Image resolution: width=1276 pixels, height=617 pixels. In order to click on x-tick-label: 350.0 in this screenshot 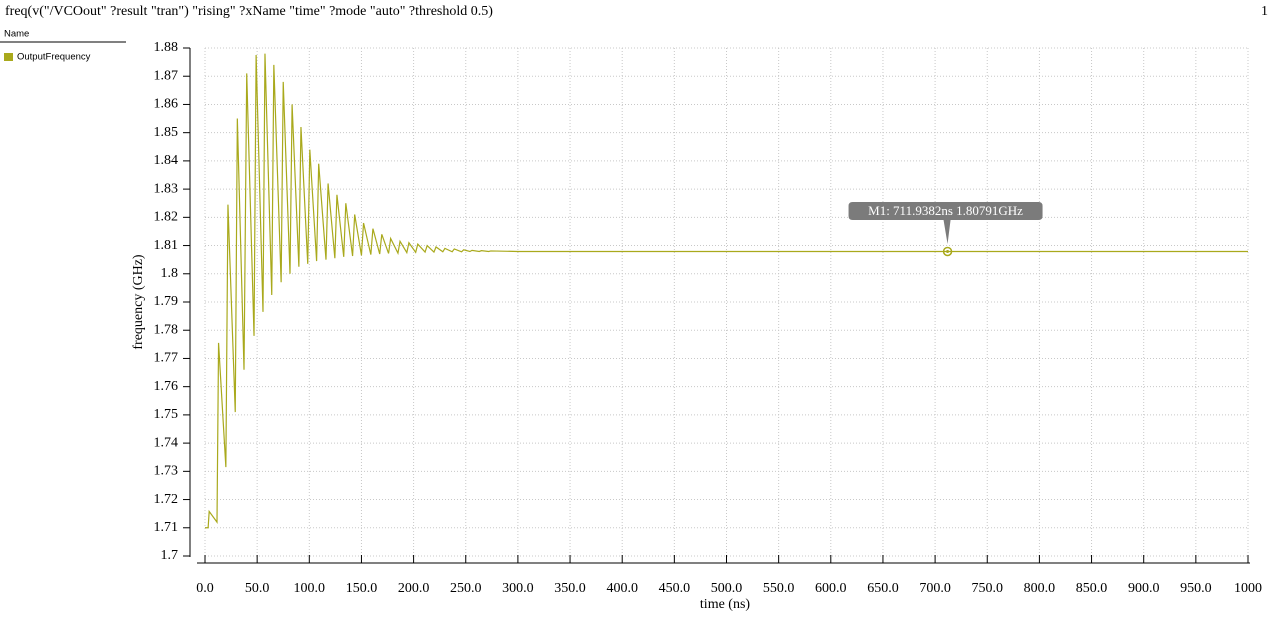, I will do `click(570, 588)`.